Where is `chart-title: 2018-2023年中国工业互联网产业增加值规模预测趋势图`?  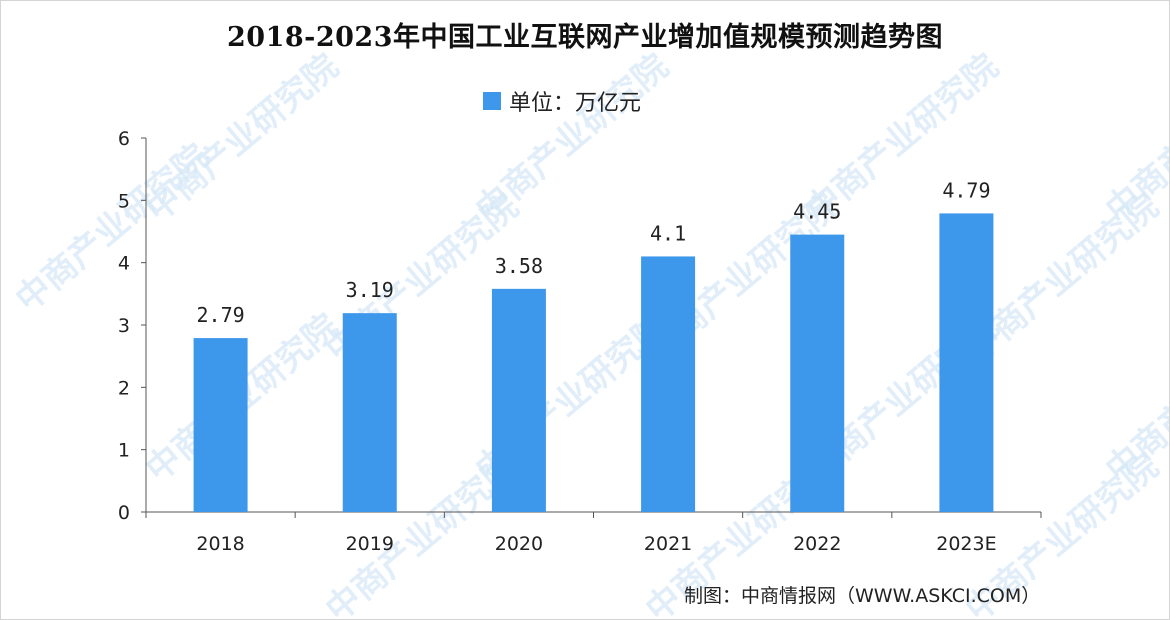 chart-title: 2018-2023年中国工业互联网产业增加值规模预测趋势图 is located at coordinates (585, 37).